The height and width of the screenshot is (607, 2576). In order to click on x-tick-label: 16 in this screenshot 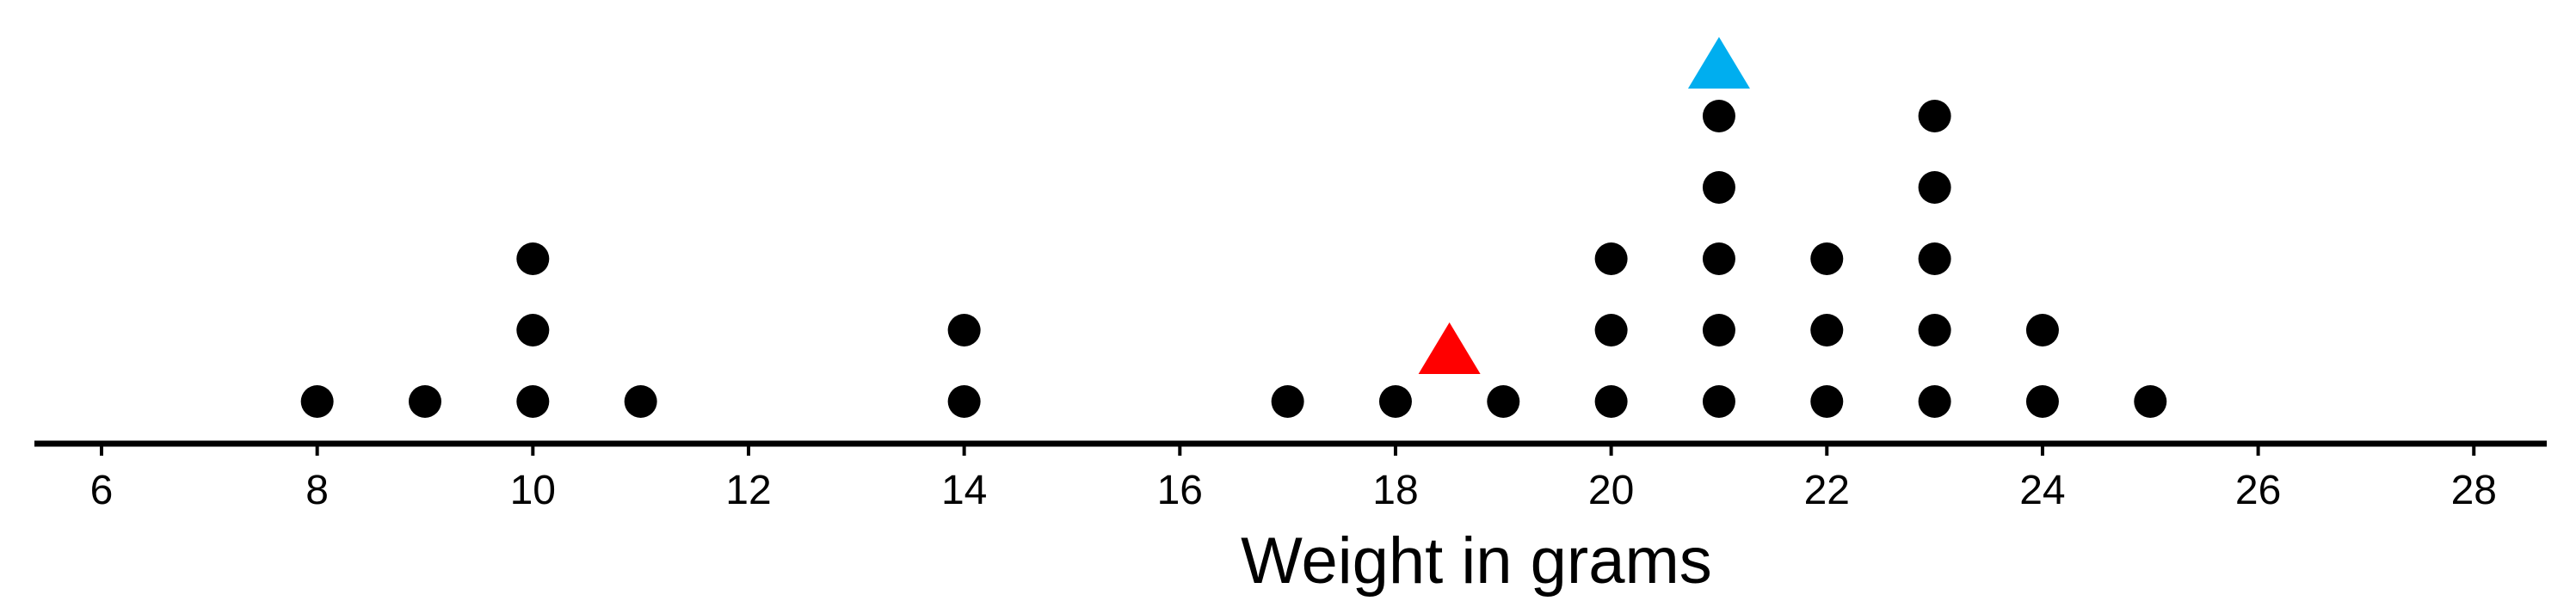, I will do `click(1180, 491)`.